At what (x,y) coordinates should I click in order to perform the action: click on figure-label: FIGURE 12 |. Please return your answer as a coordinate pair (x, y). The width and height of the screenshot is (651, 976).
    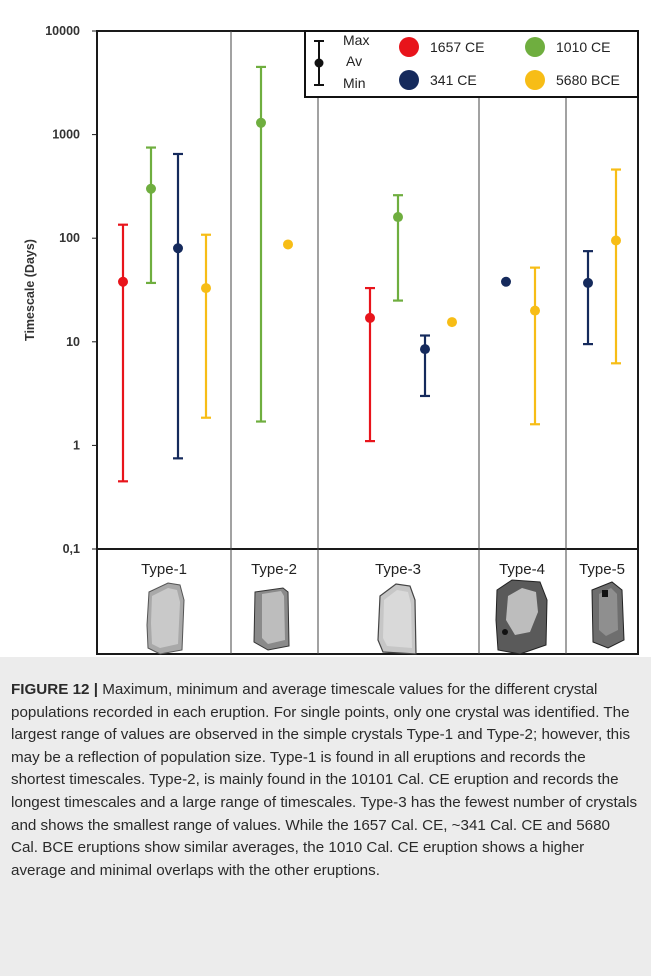
    Looking at the image, I should click on (54, 689).